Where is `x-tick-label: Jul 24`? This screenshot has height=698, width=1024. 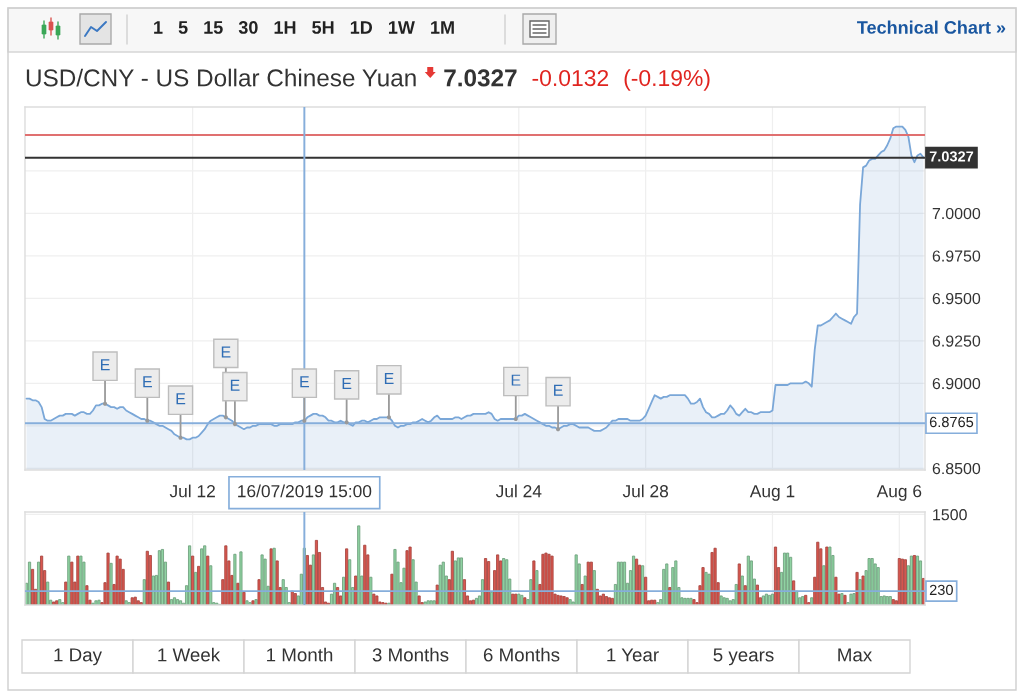
x-tick-label: Jul 24 is located at coordinates (518, 491).